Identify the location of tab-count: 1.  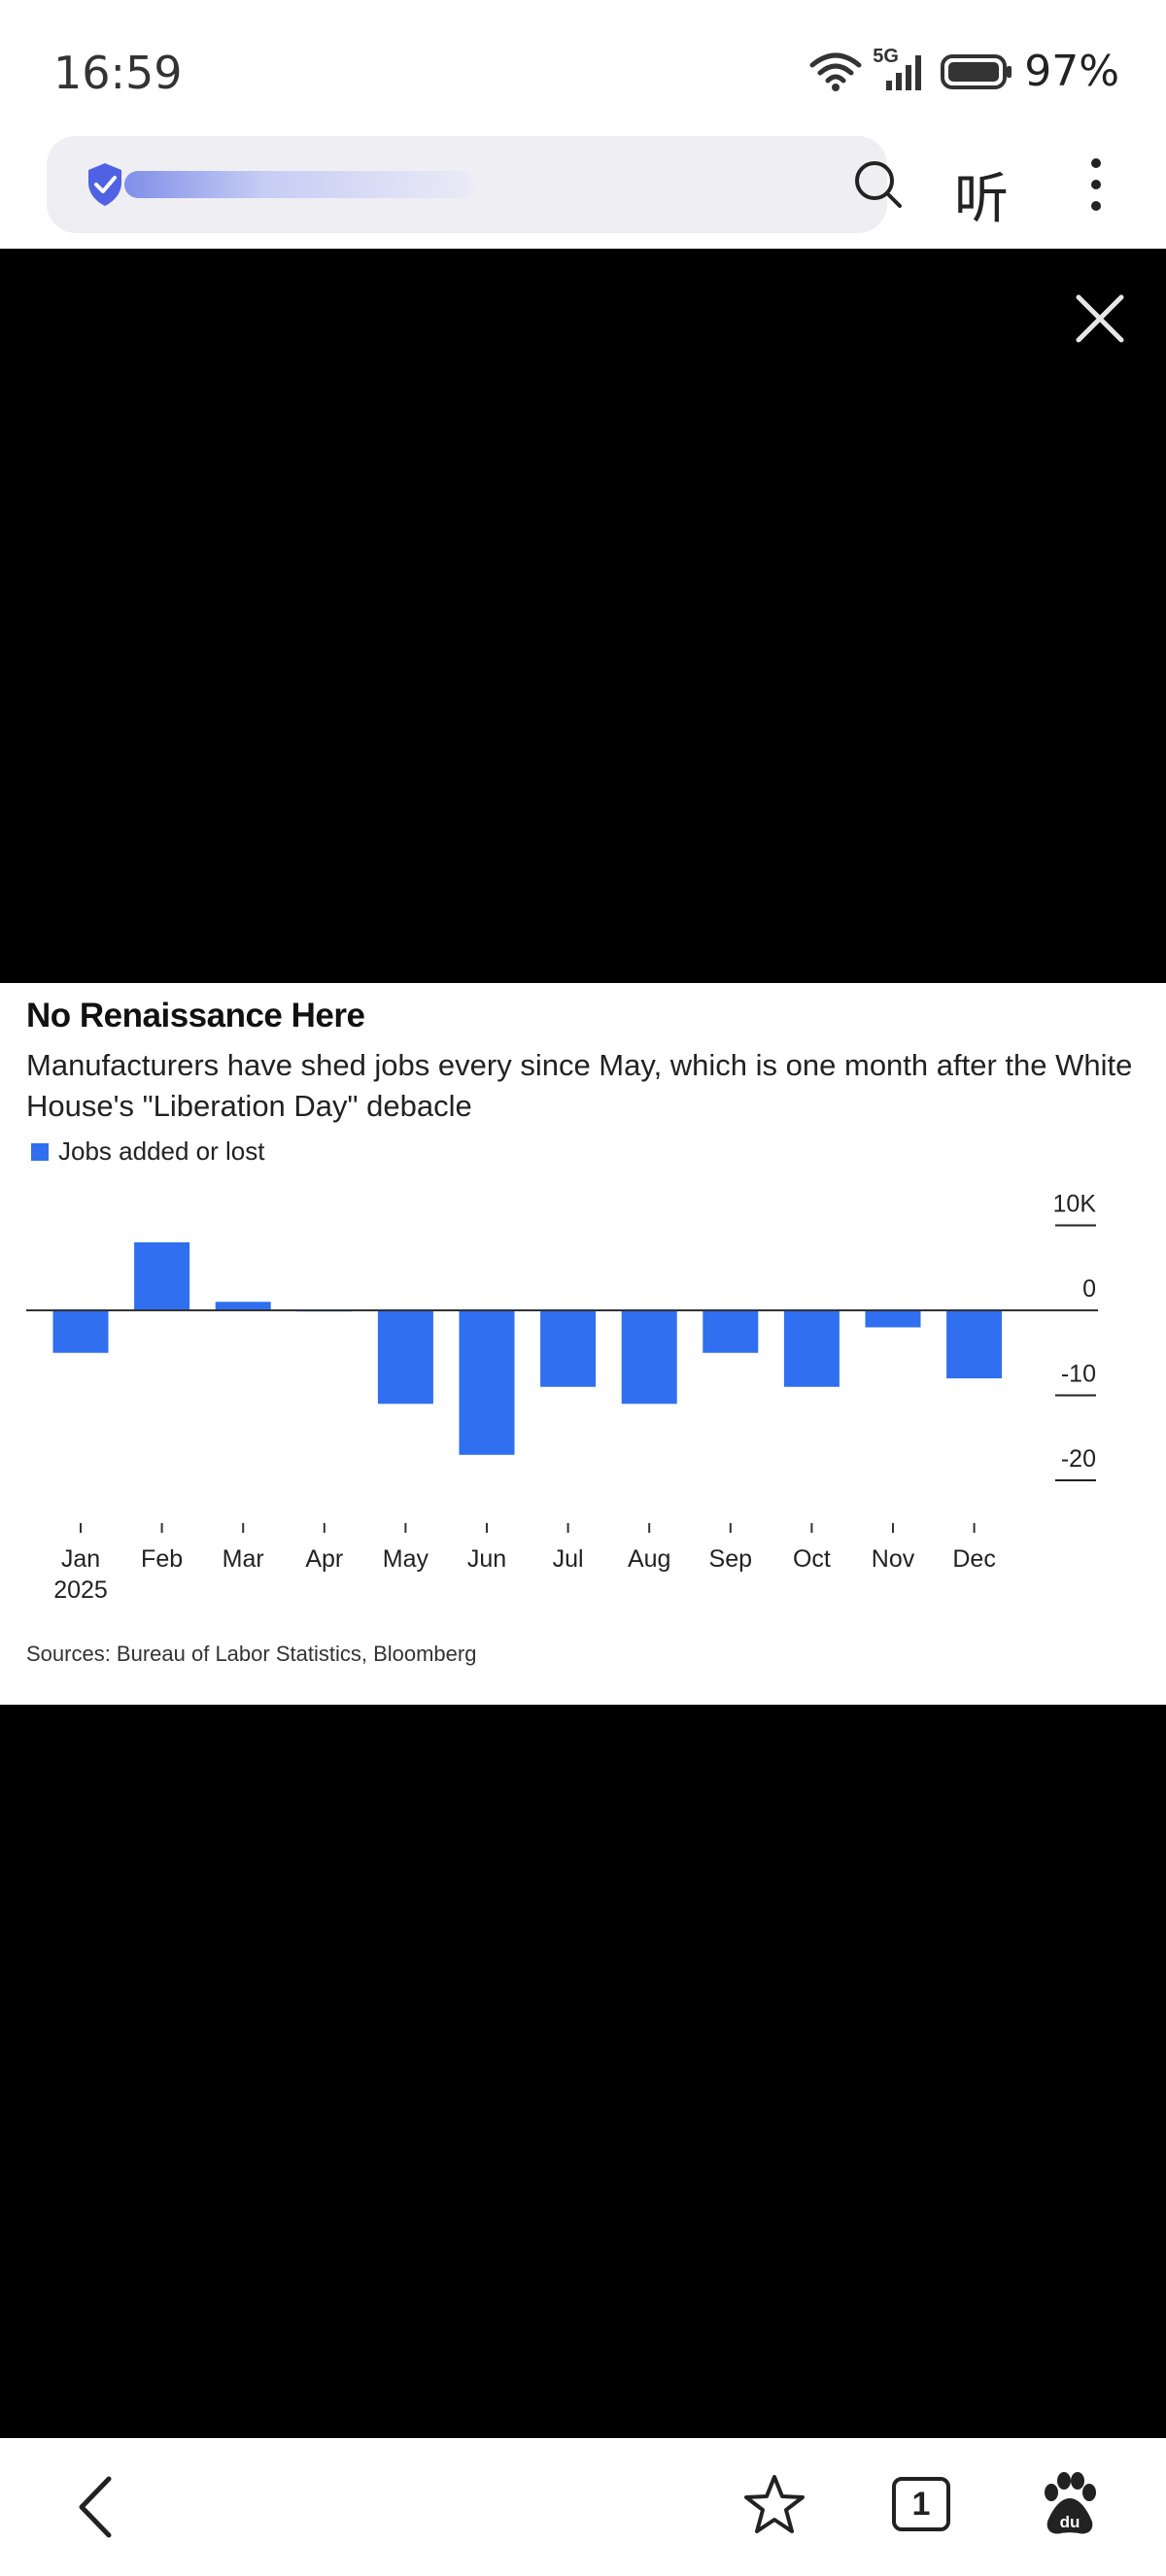
(921, 2504).